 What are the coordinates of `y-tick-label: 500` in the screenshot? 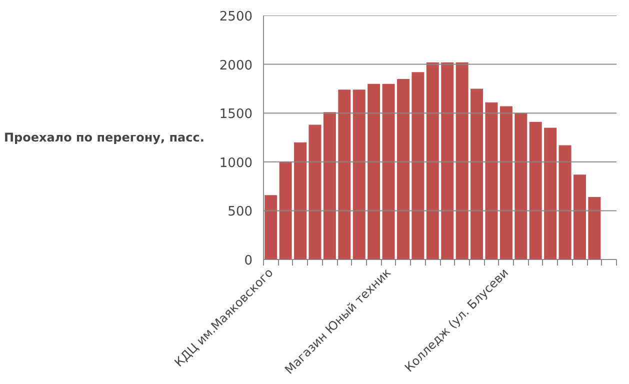 It's located at (240, 212).